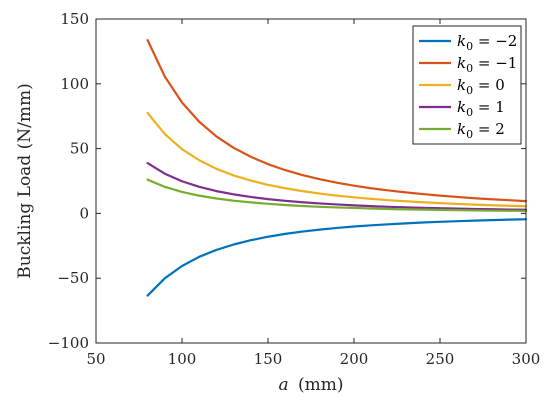 This screenshot has width=550, height=403. I want to click on y-tick-label: 50, so click(79, 149).